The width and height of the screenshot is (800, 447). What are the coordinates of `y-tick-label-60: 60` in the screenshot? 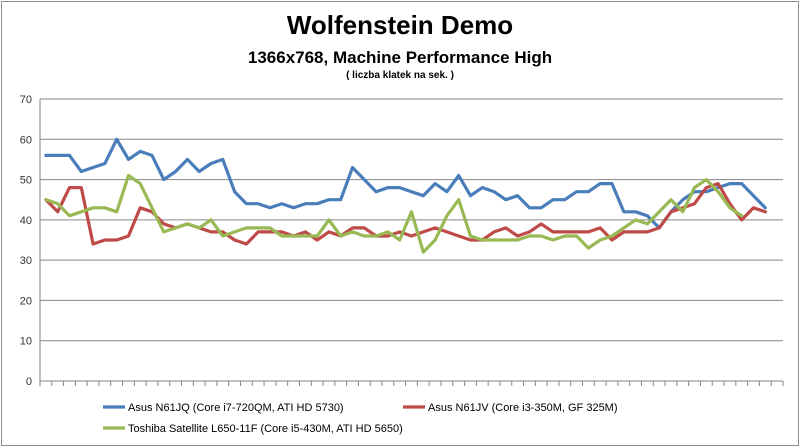 It's located at (26, 140).